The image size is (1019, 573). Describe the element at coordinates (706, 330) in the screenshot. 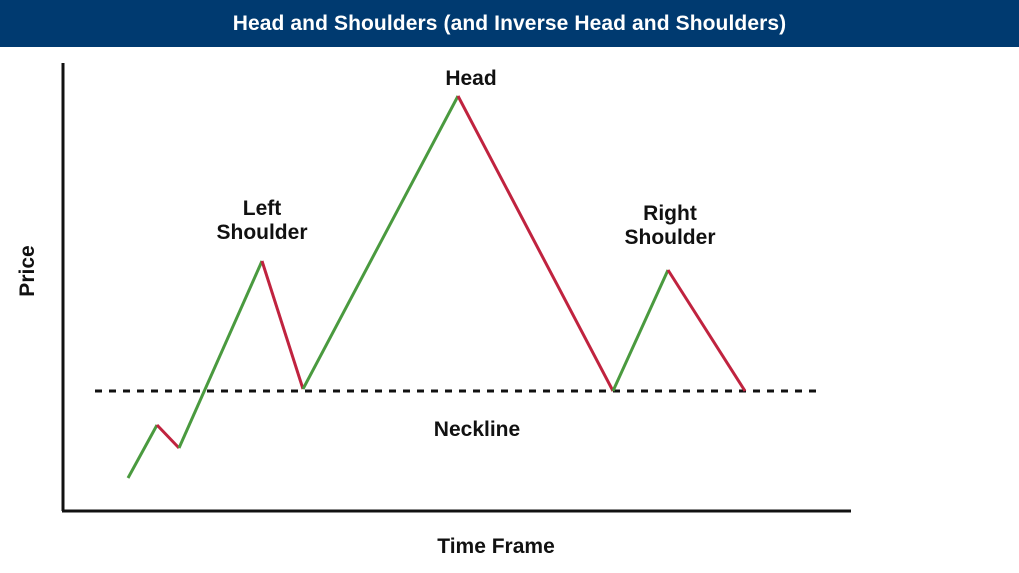

I see `segment-fall-right-shoulder` at that location.